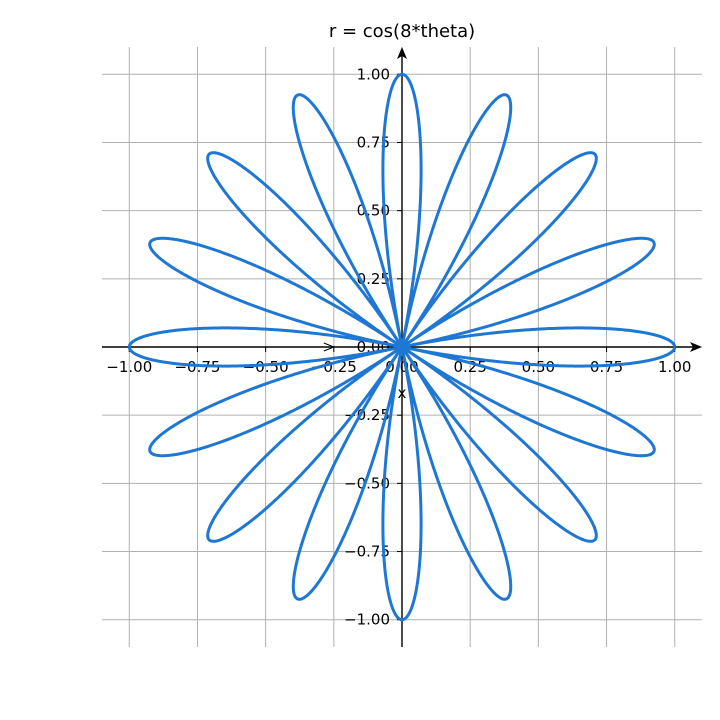 The image size is (720, 720). I want to click on y-axis-arrow, so click(402, 53).